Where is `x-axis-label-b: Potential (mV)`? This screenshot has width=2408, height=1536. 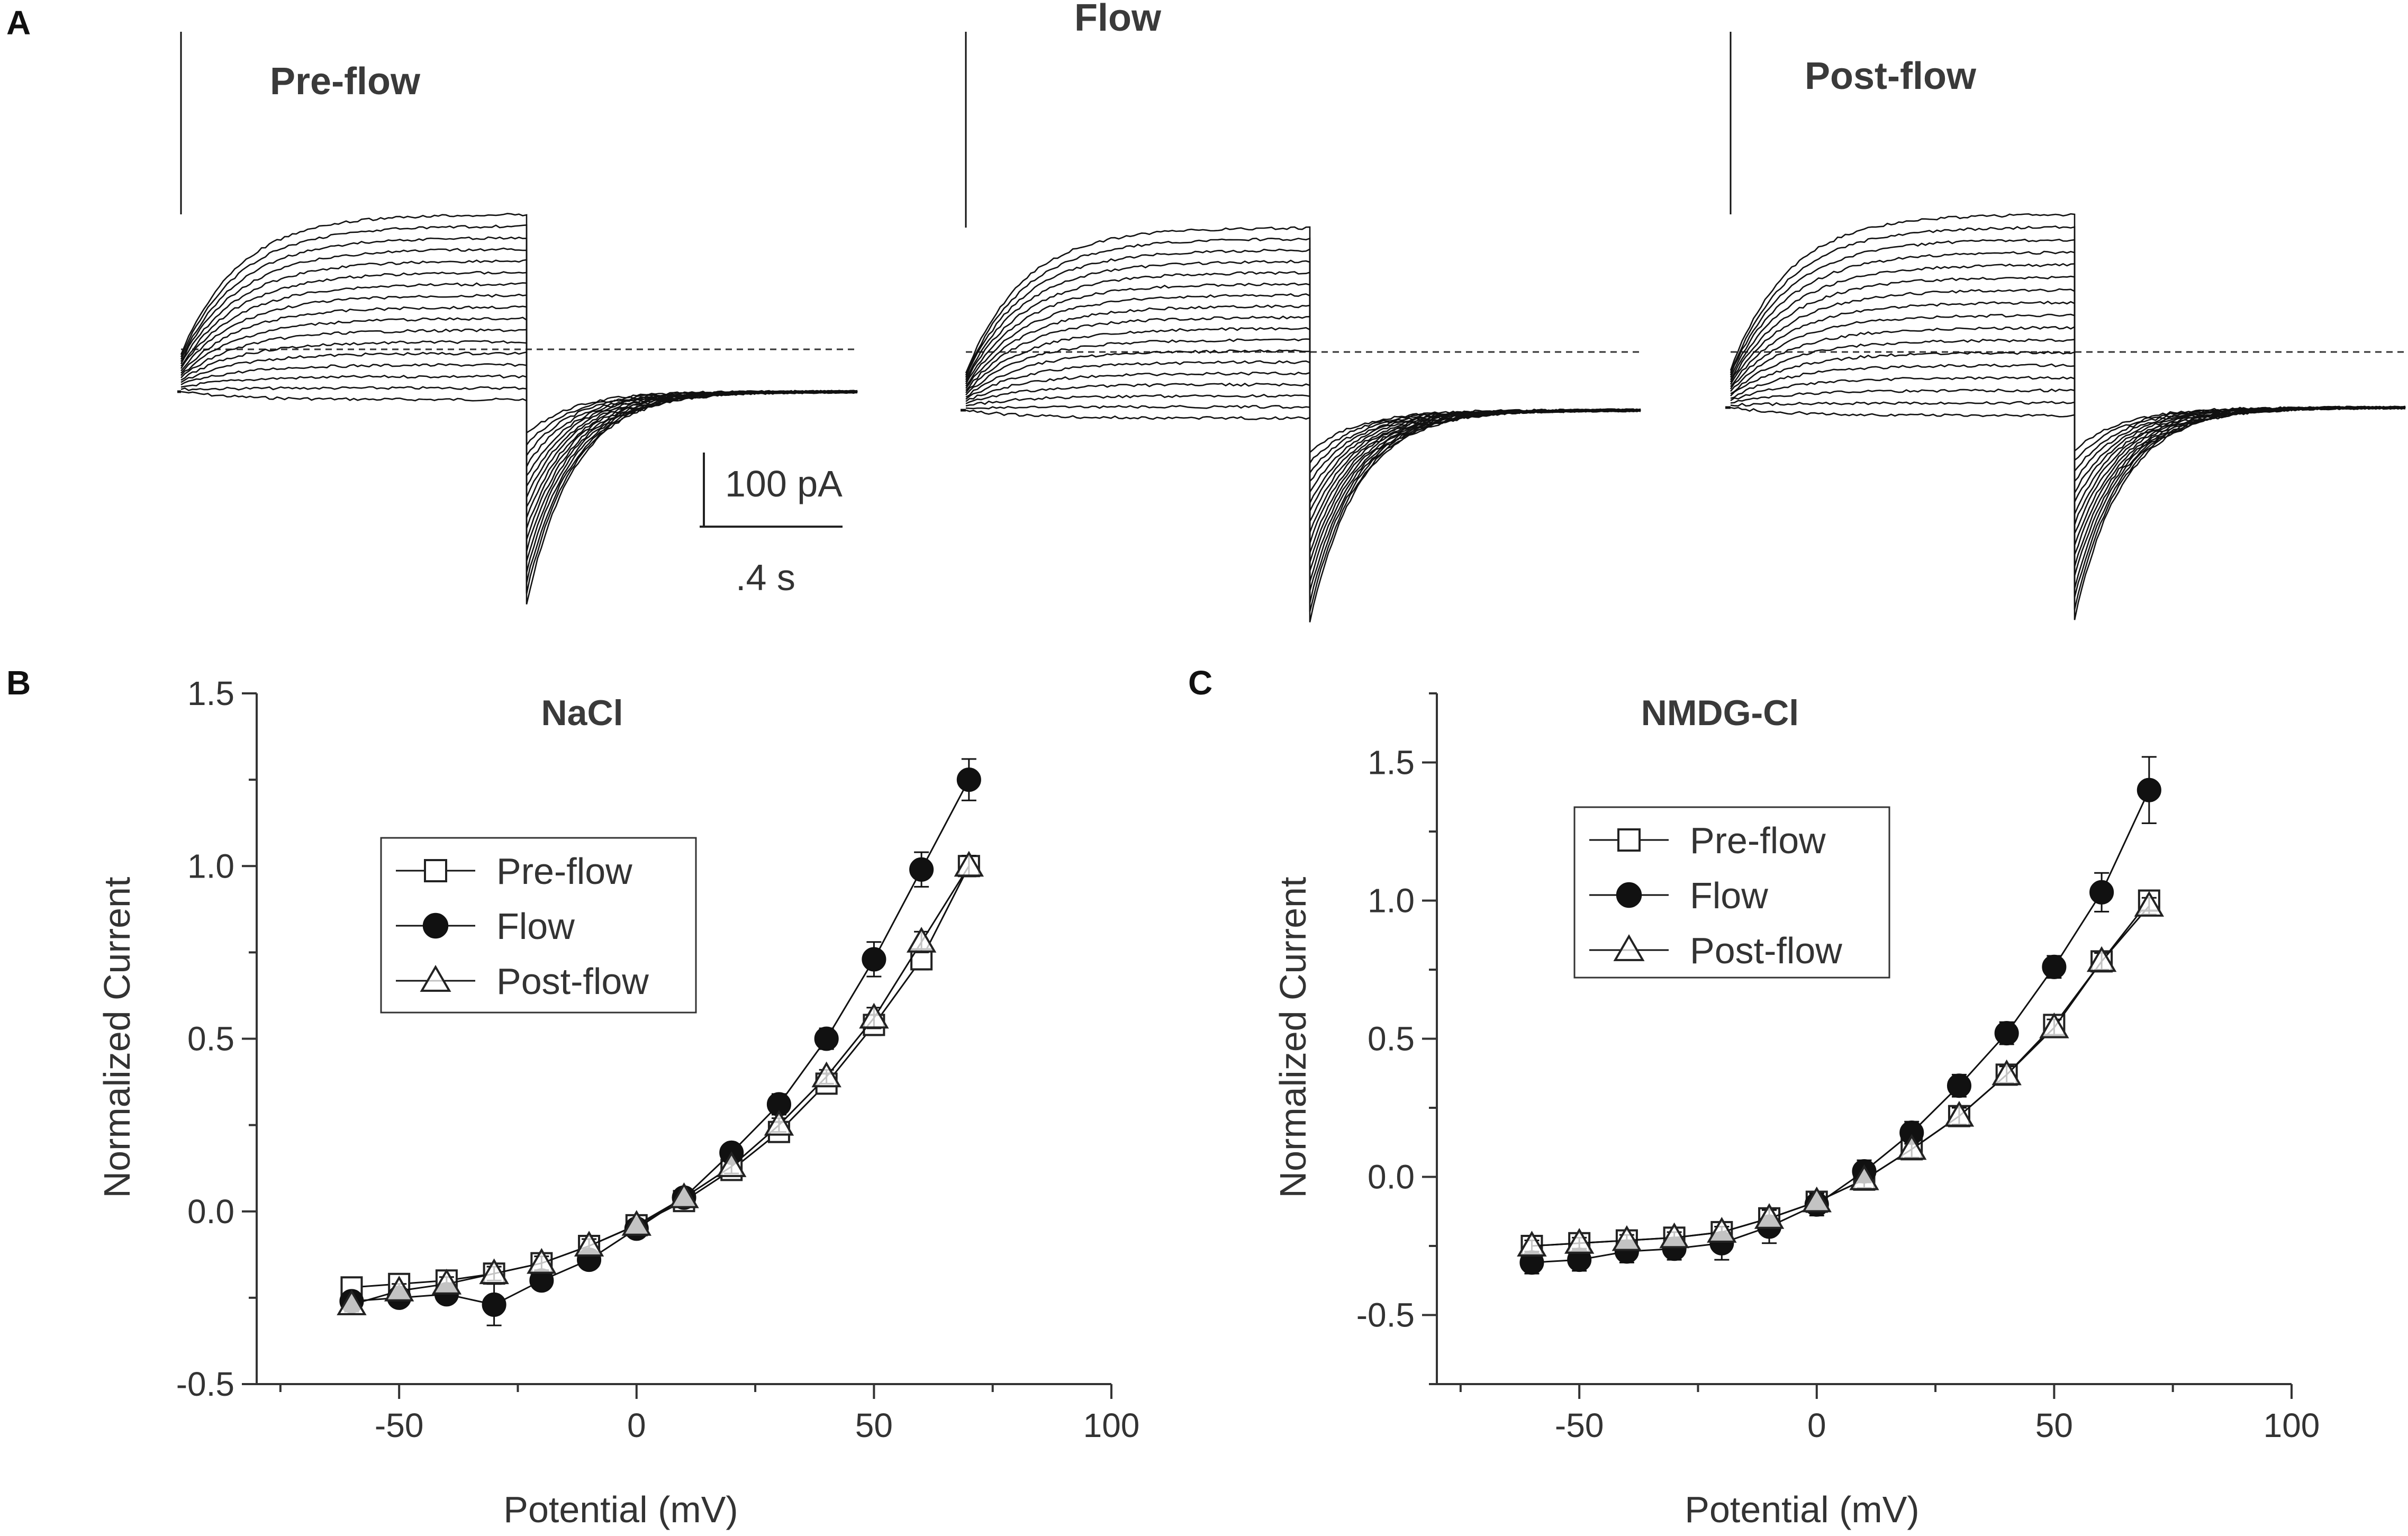 x-axis-label-b: Potential (mV) is located at coordinates (621, 1509).